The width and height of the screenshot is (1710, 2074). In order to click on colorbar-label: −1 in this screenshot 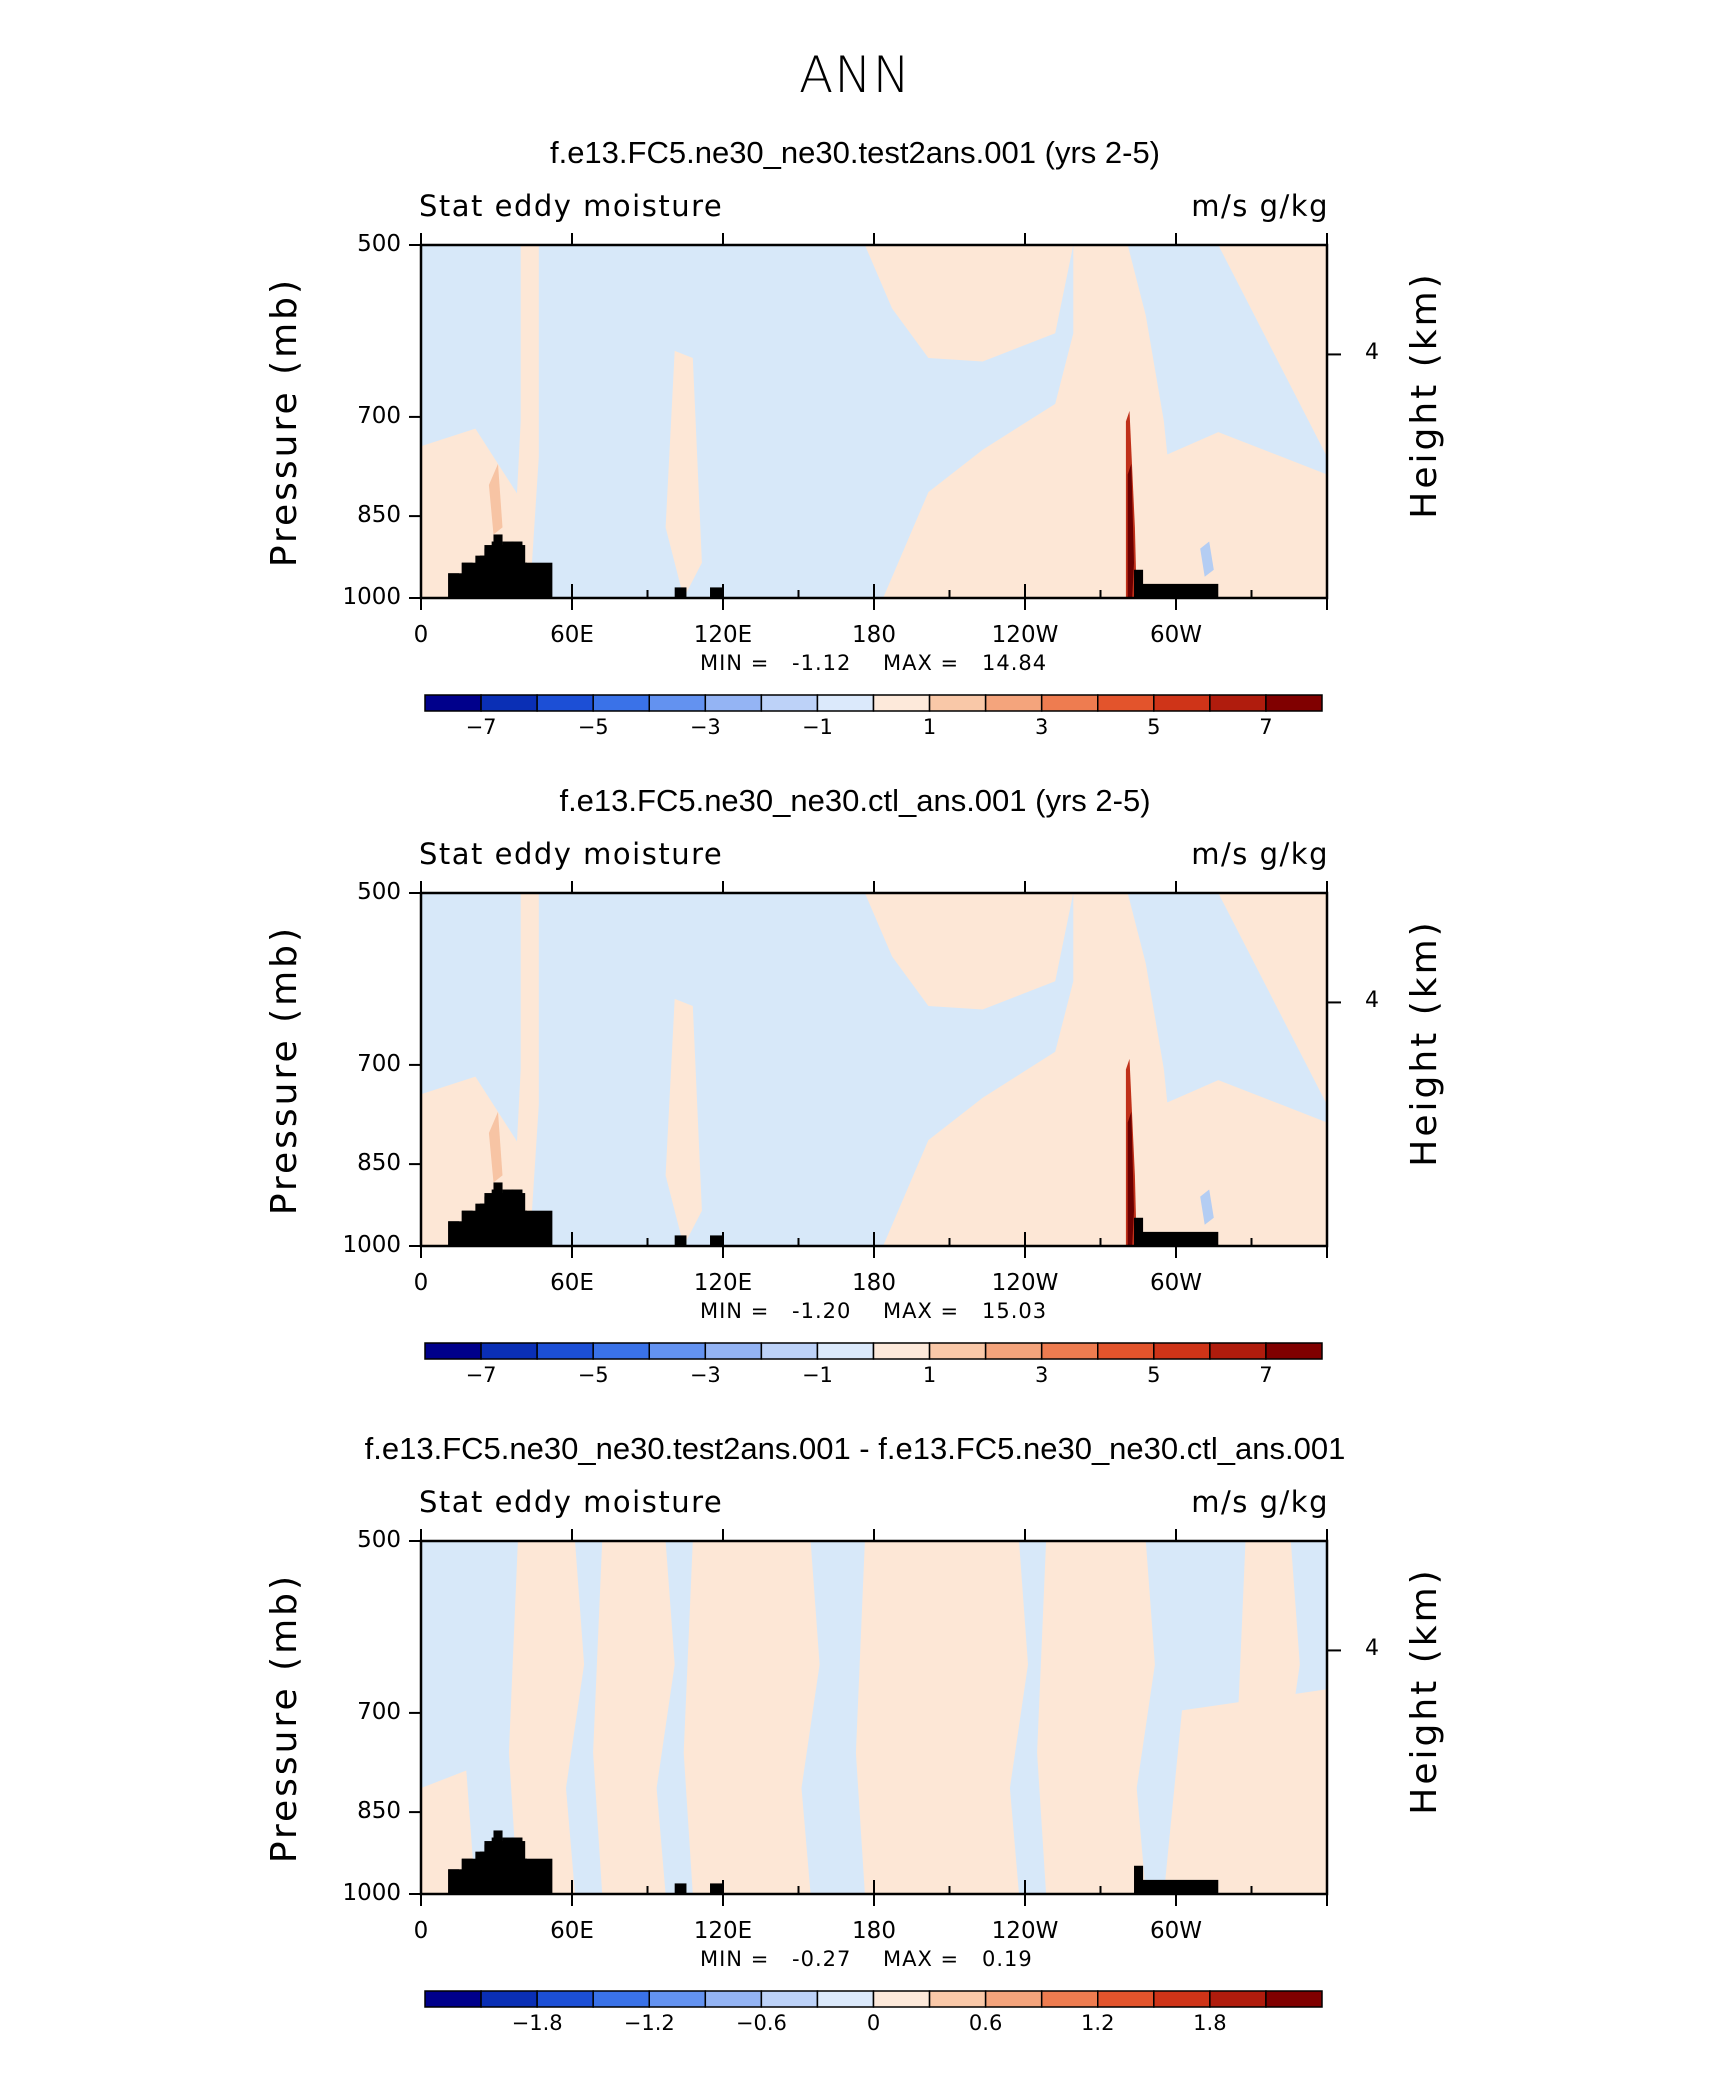, I will do `click(817, 727)`.